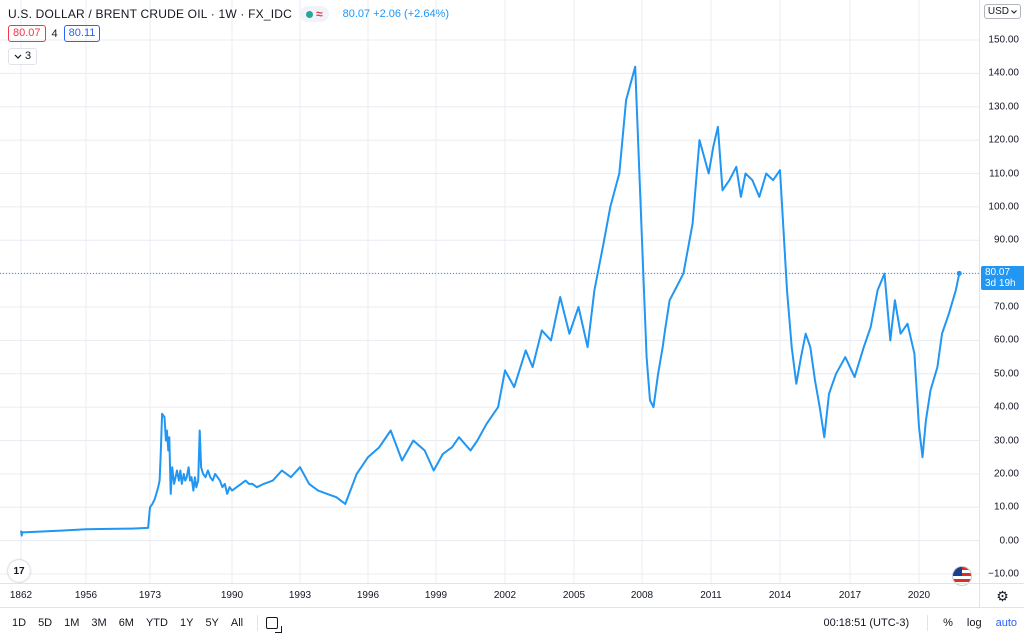 This screenshot has height=638, width=1024. What do you see at coordinates (1000, 284) in the screenshot?
I see `bar-countdown-label: 3d 19h` at bounding box center [1000, 284].